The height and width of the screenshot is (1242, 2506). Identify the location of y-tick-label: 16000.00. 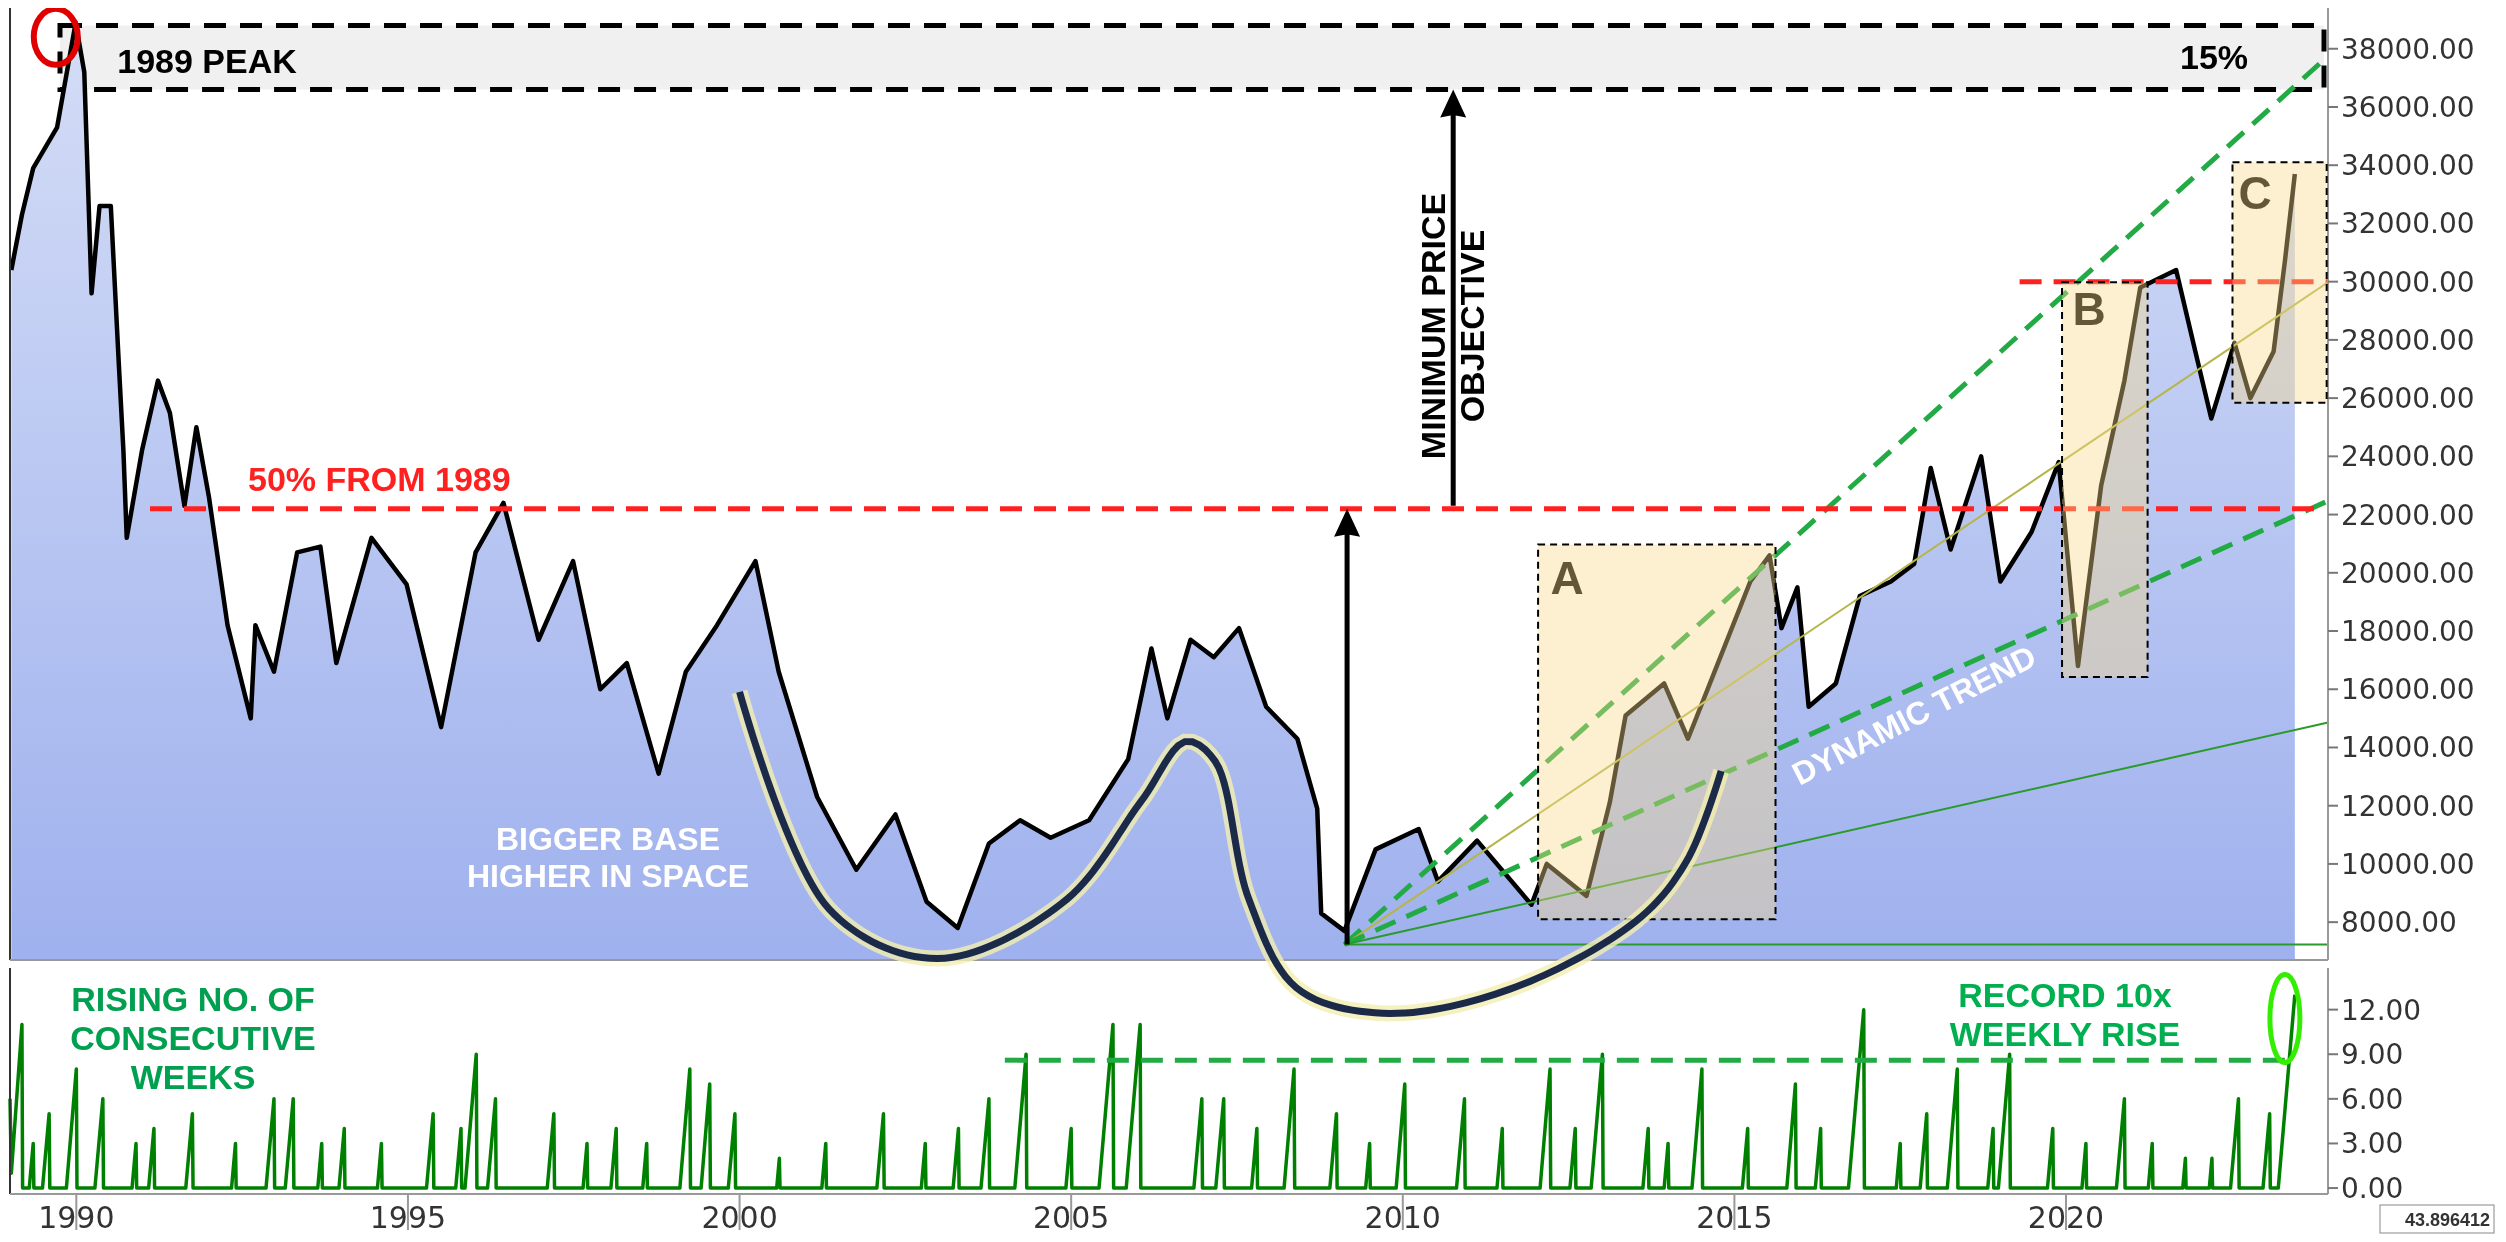
(2408, 690).